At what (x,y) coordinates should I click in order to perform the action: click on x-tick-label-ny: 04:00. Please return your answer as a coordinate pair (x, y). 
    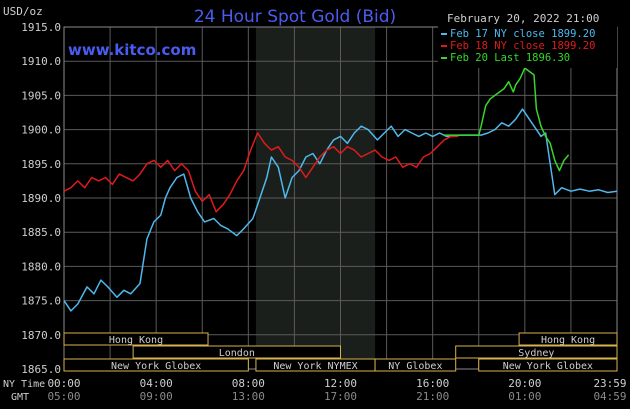
    Looking at the image, I should click on (156, 383).